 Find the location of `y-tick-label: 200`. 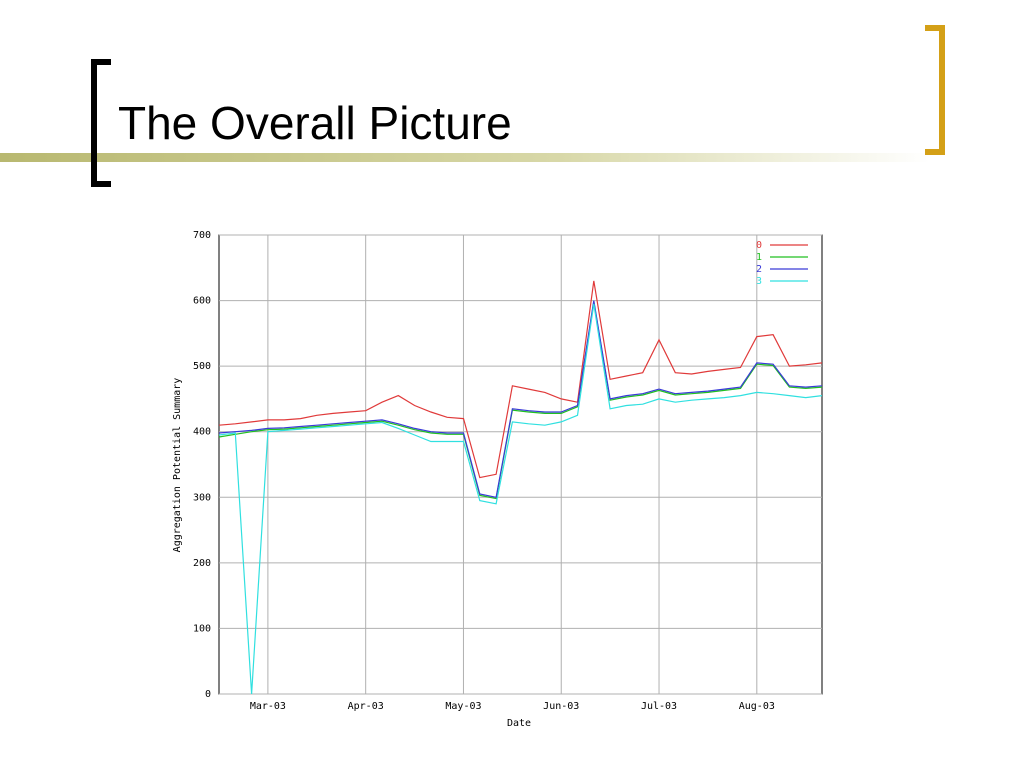

y-tick-label: 200 is located at coordinates (202, 563).